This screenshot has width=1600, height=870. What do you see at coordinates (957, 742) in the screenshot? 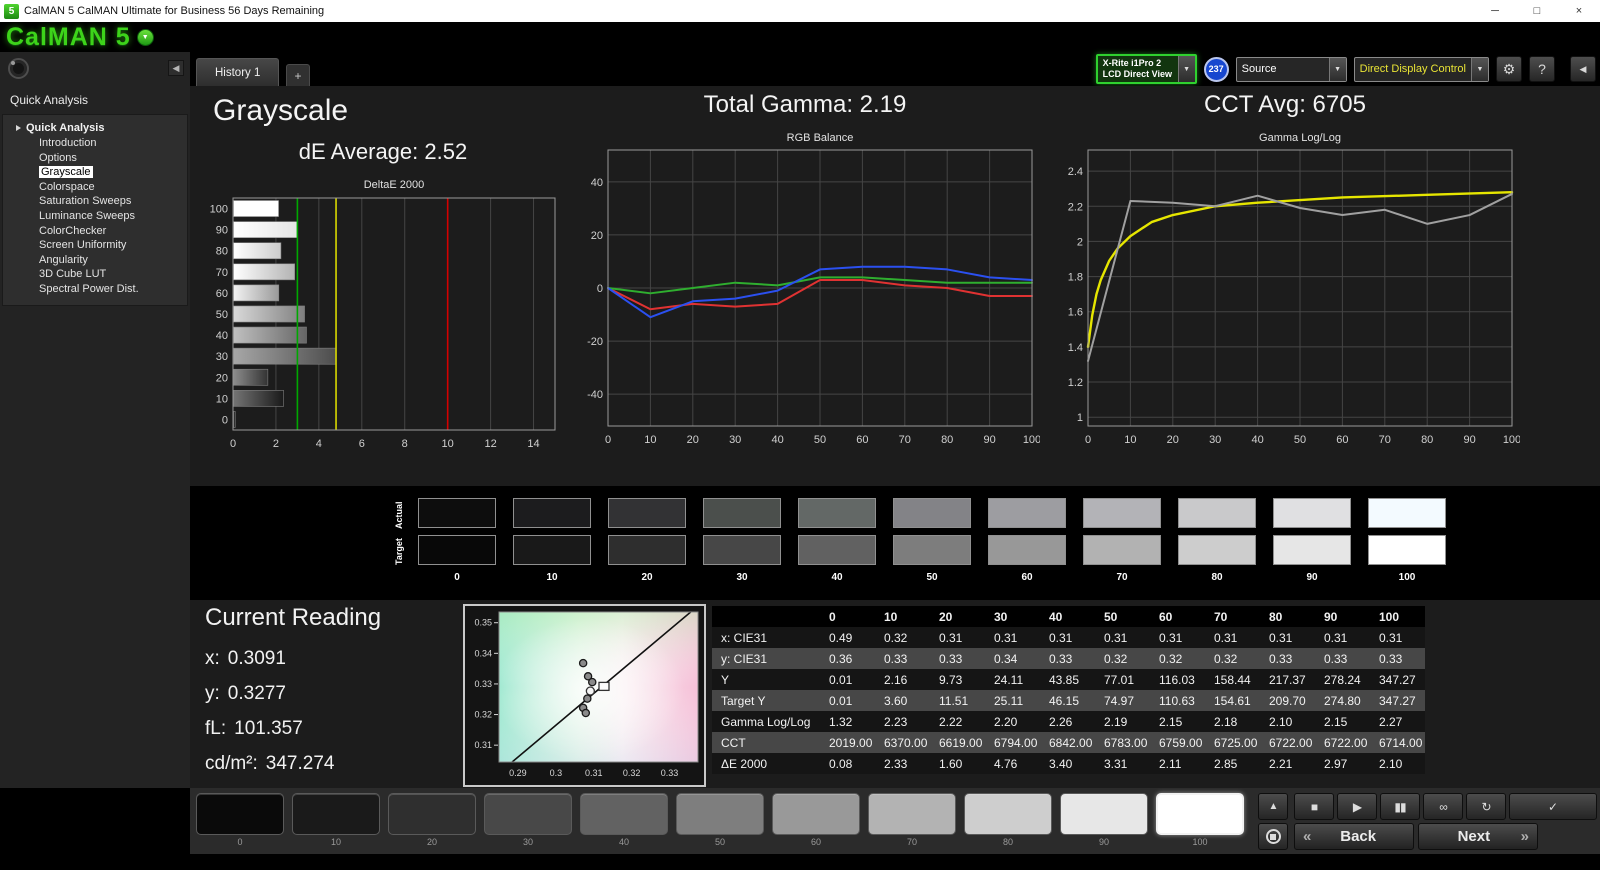
I see `table-cell: 6619.00` at bounding box center [957, 742].